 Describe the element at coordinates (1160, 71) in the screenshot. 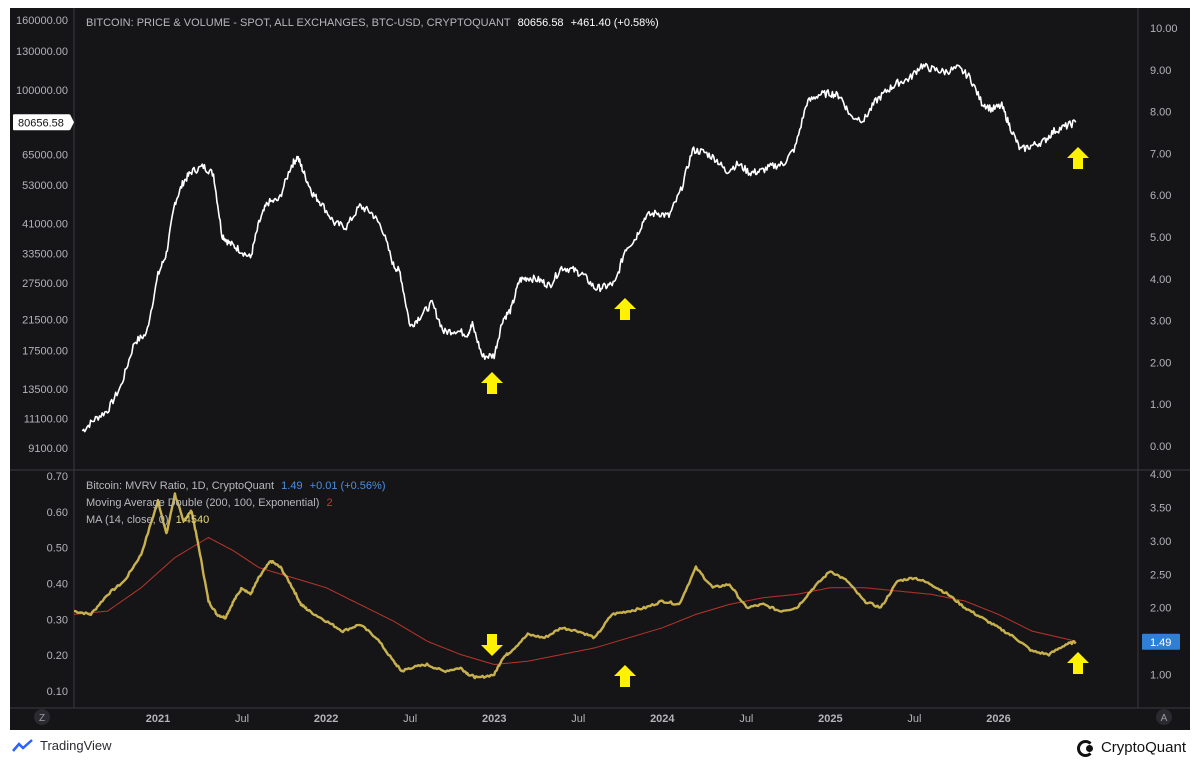

I see `volume-axis-tick: 9.00` at that location.